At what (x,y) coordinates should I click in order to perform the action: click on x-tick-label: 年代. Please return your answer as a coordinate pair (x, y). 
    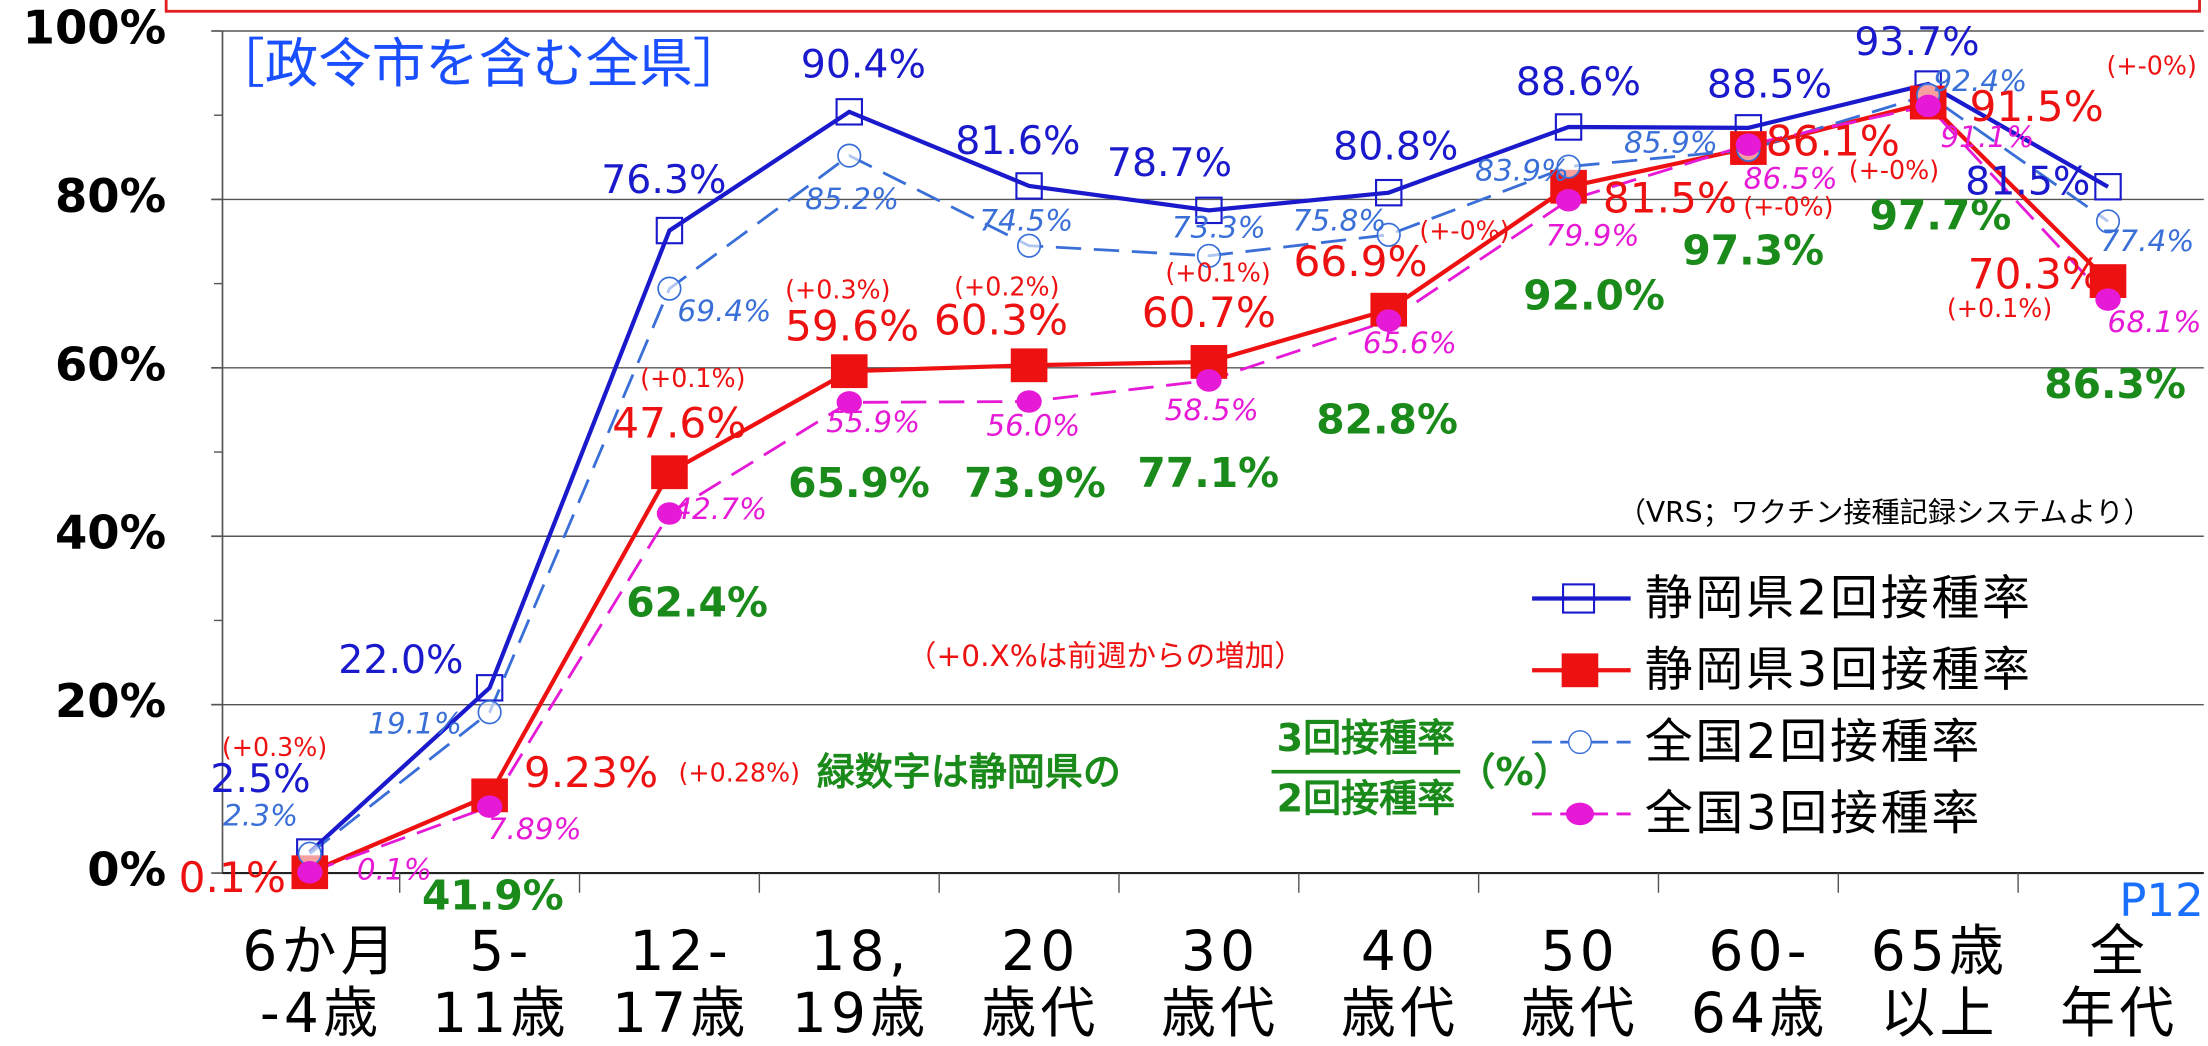
    Looking at the image, I should click on (2119, 1013).